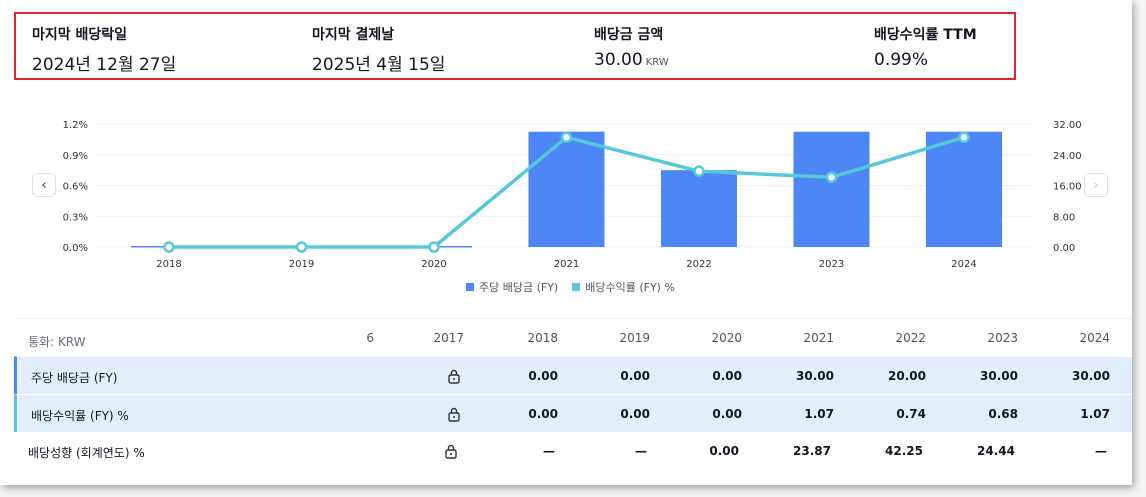 The height and width of the screenshot is (497, 1146). What do you see at coordinates (75, 187) in the screenshot?
I see `y-left-tick-label: 0.6%` at bounding box center [75, 187].